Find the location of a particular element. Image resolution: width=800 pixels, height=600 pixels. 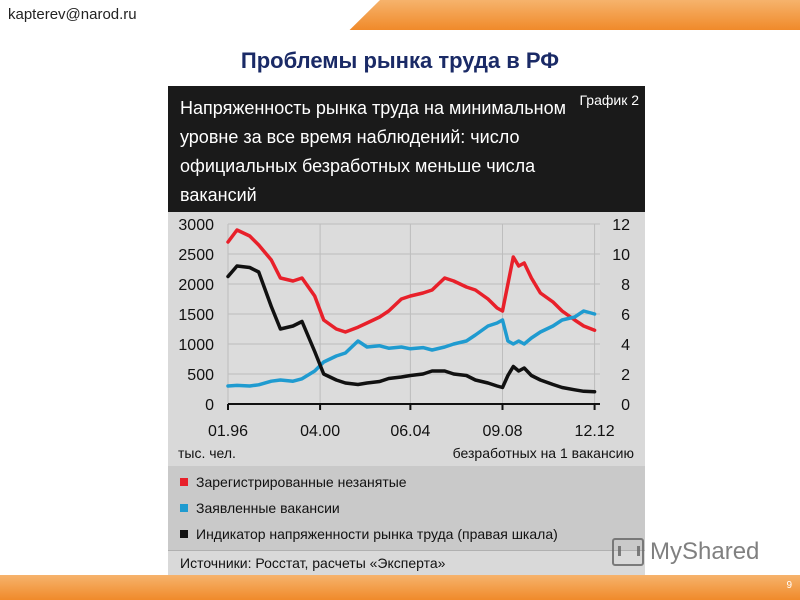

source-text: Источники: Росстат, расчеты «Эксперта» is located at coordinates (313, 563).